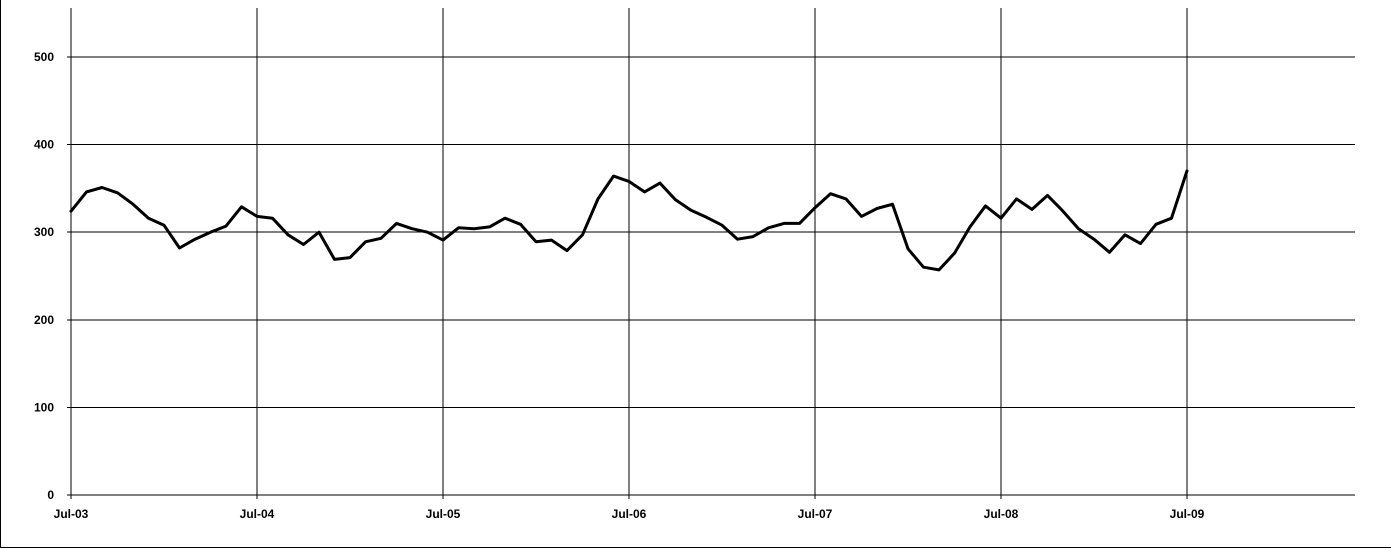 The width and height of the screenshot is (1391, 548). What do you see at coordinates (44, 407) in the screenshot?
I see `y-tick-label: 100` at bounding box center [44, 407].